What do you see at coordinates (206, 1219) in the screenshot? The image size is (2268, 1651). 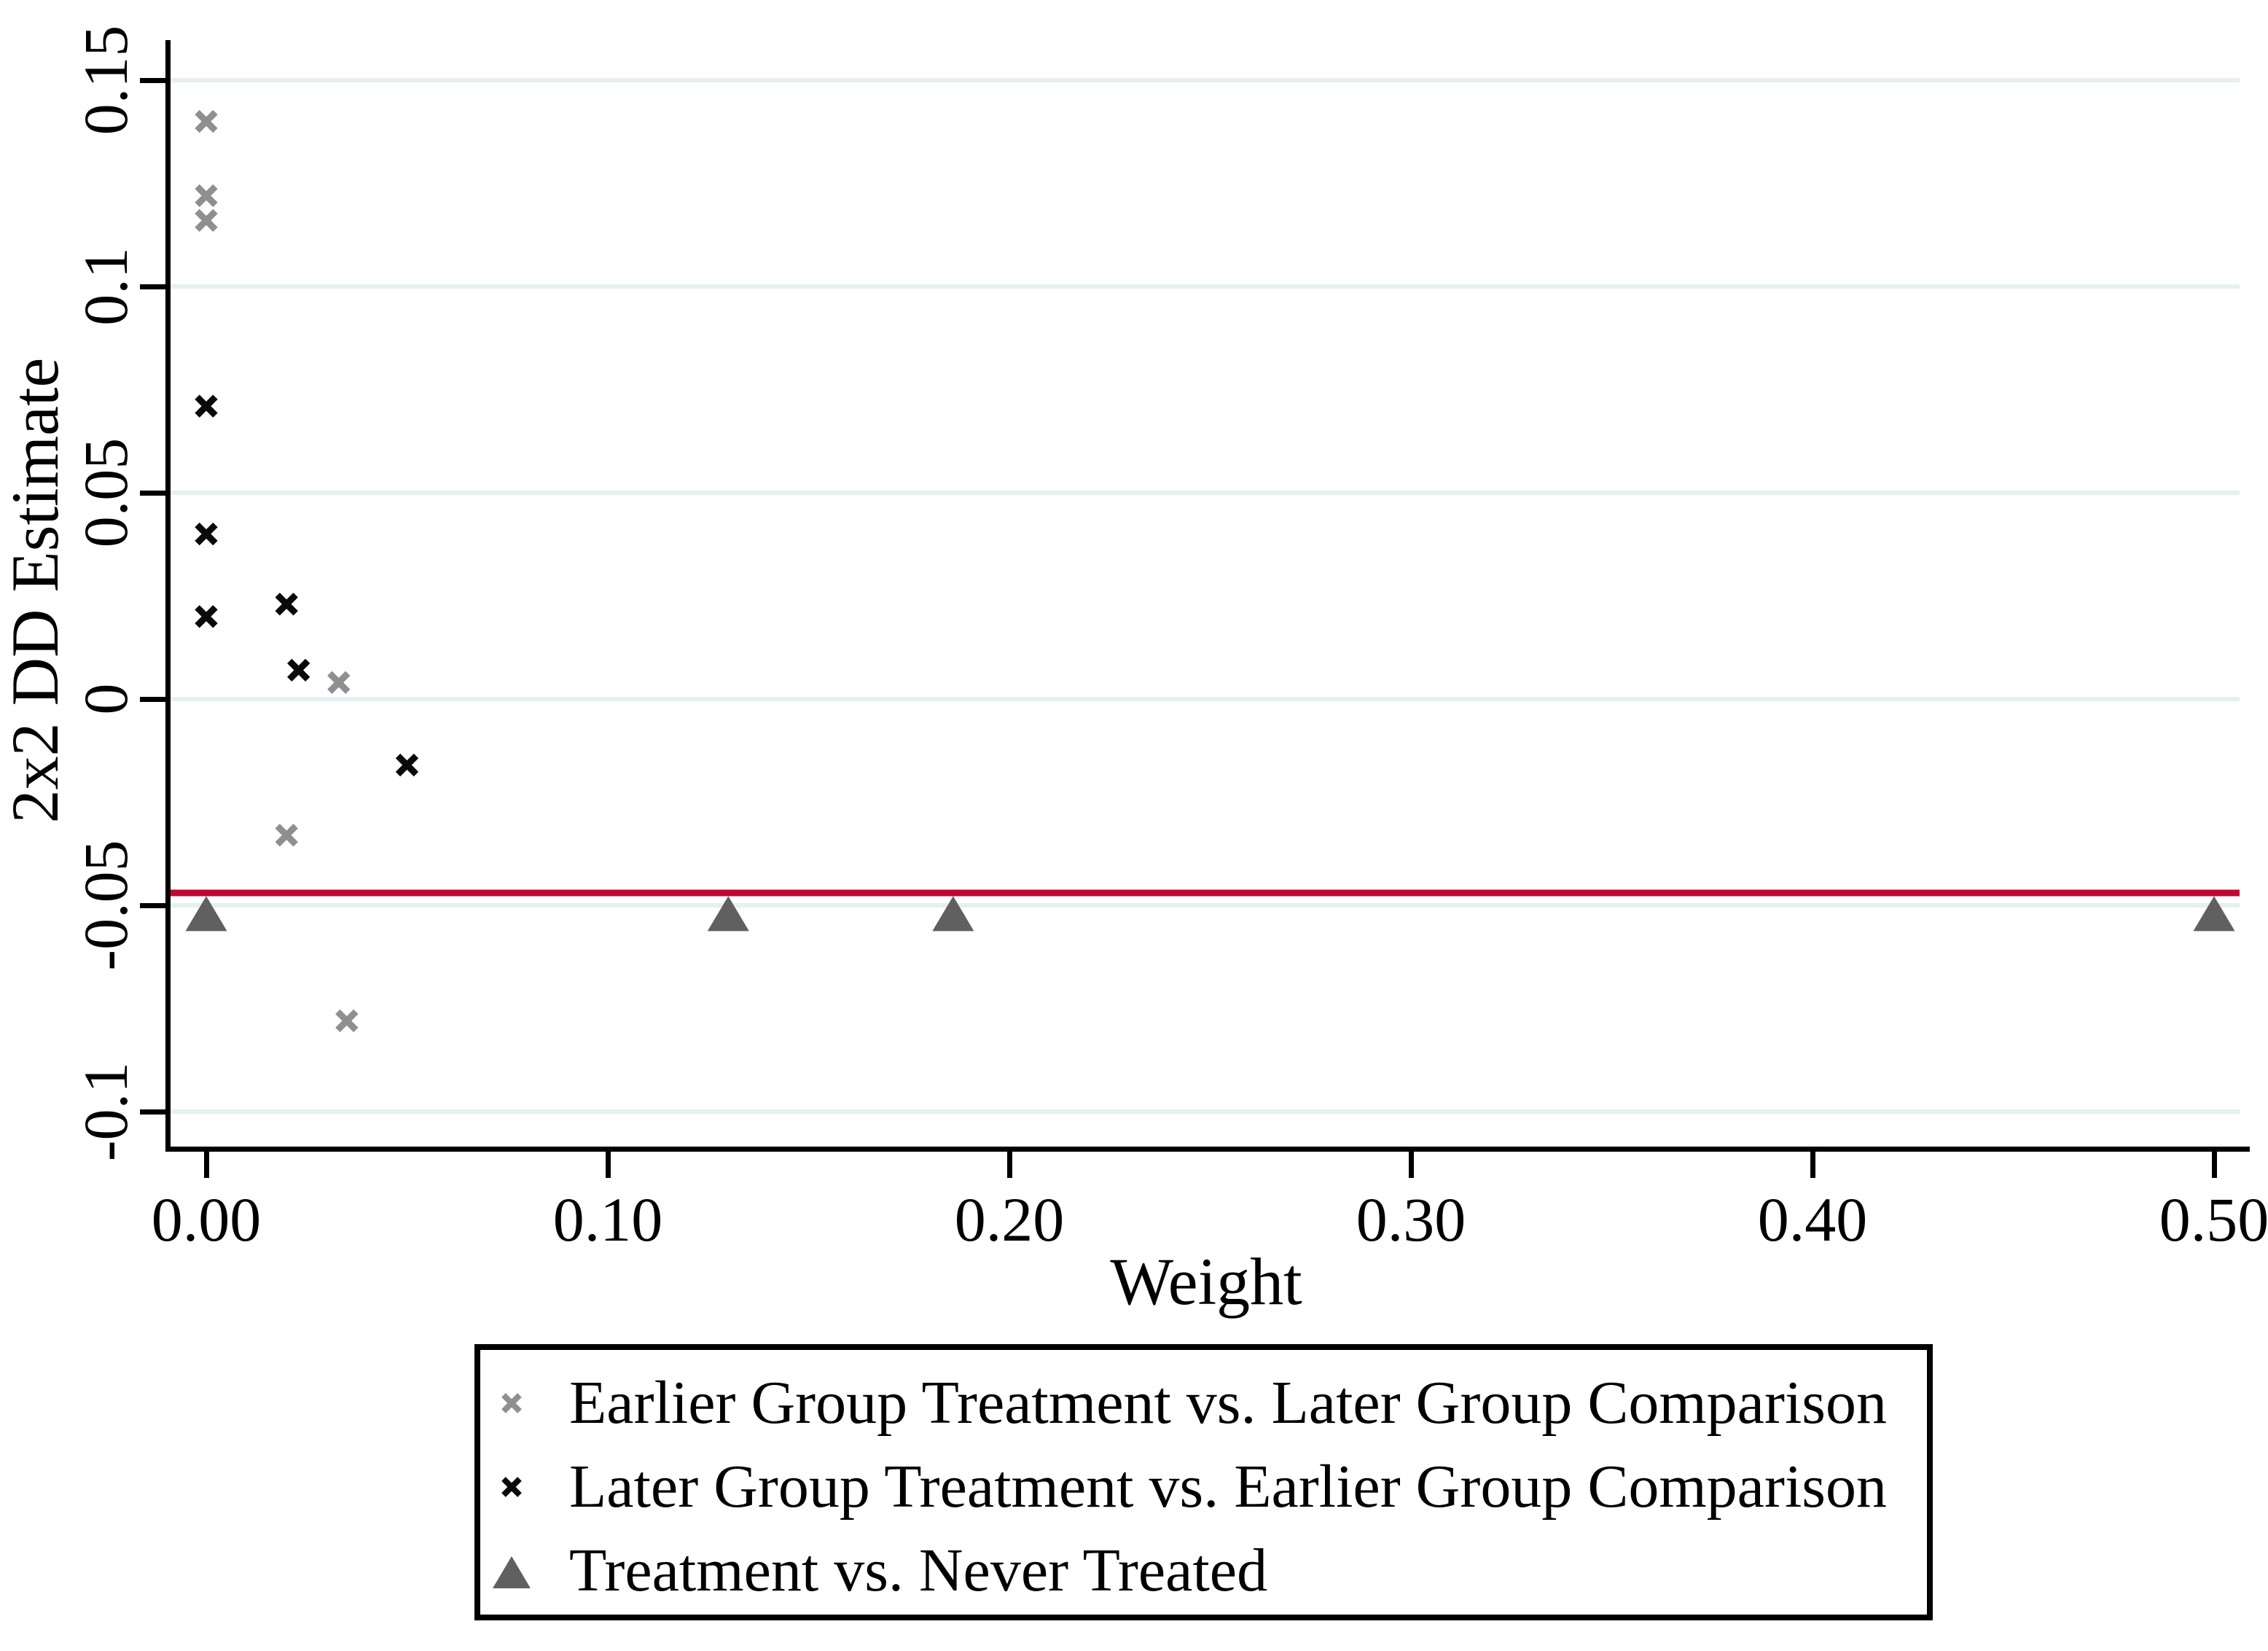 I see `x-tick-label: 0.00` at bounding box center [206, 1219].